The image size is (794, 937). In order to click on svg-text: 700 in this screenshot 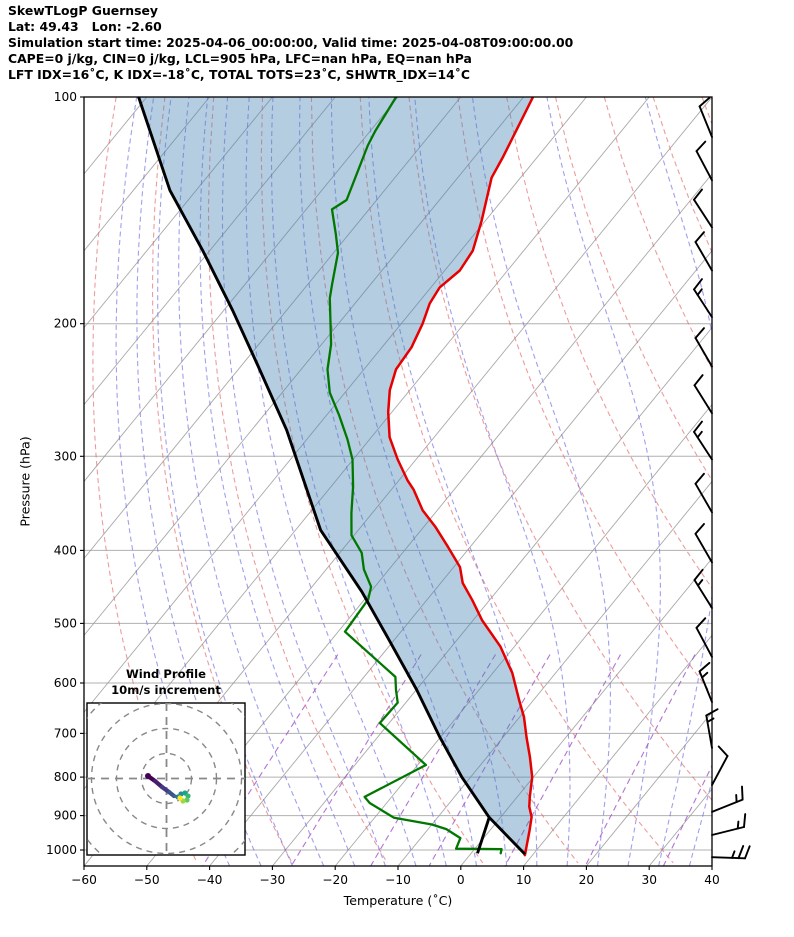, I will do `click(65, 733)`.